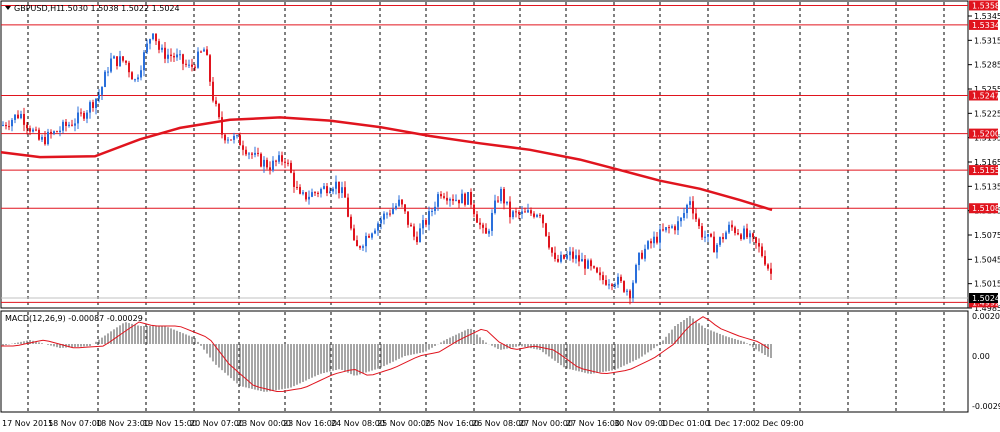 The width and height of the screenshot is (1000, 432). I want to click on macd-tick-bottom: -0.00294, so click(986, 406).